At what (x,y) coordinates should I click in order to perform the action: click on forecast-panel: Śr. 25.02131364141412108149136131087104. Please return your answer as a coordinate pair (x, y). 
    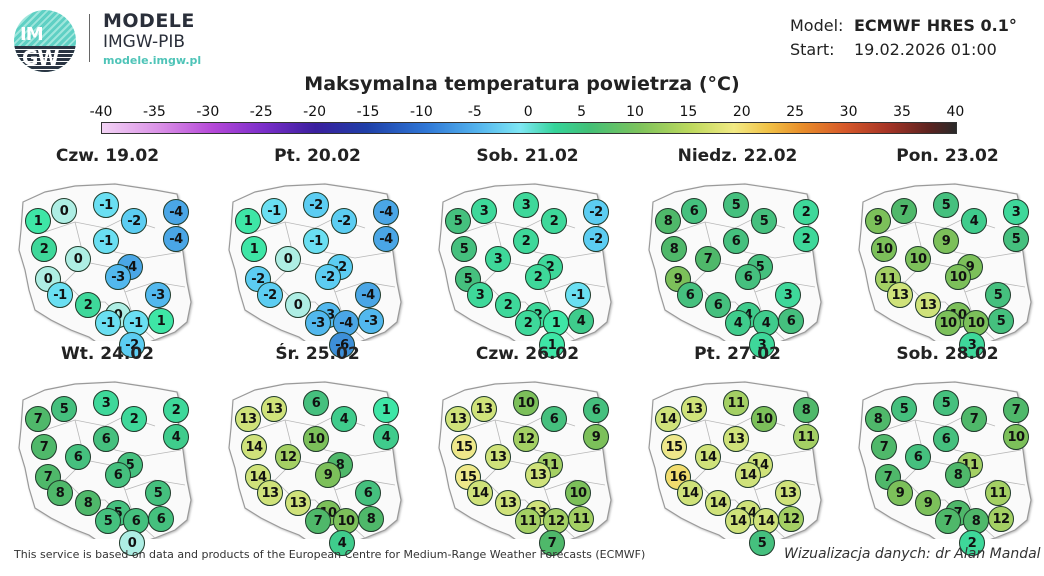
    Looking at the image, I should click on (317, 450).